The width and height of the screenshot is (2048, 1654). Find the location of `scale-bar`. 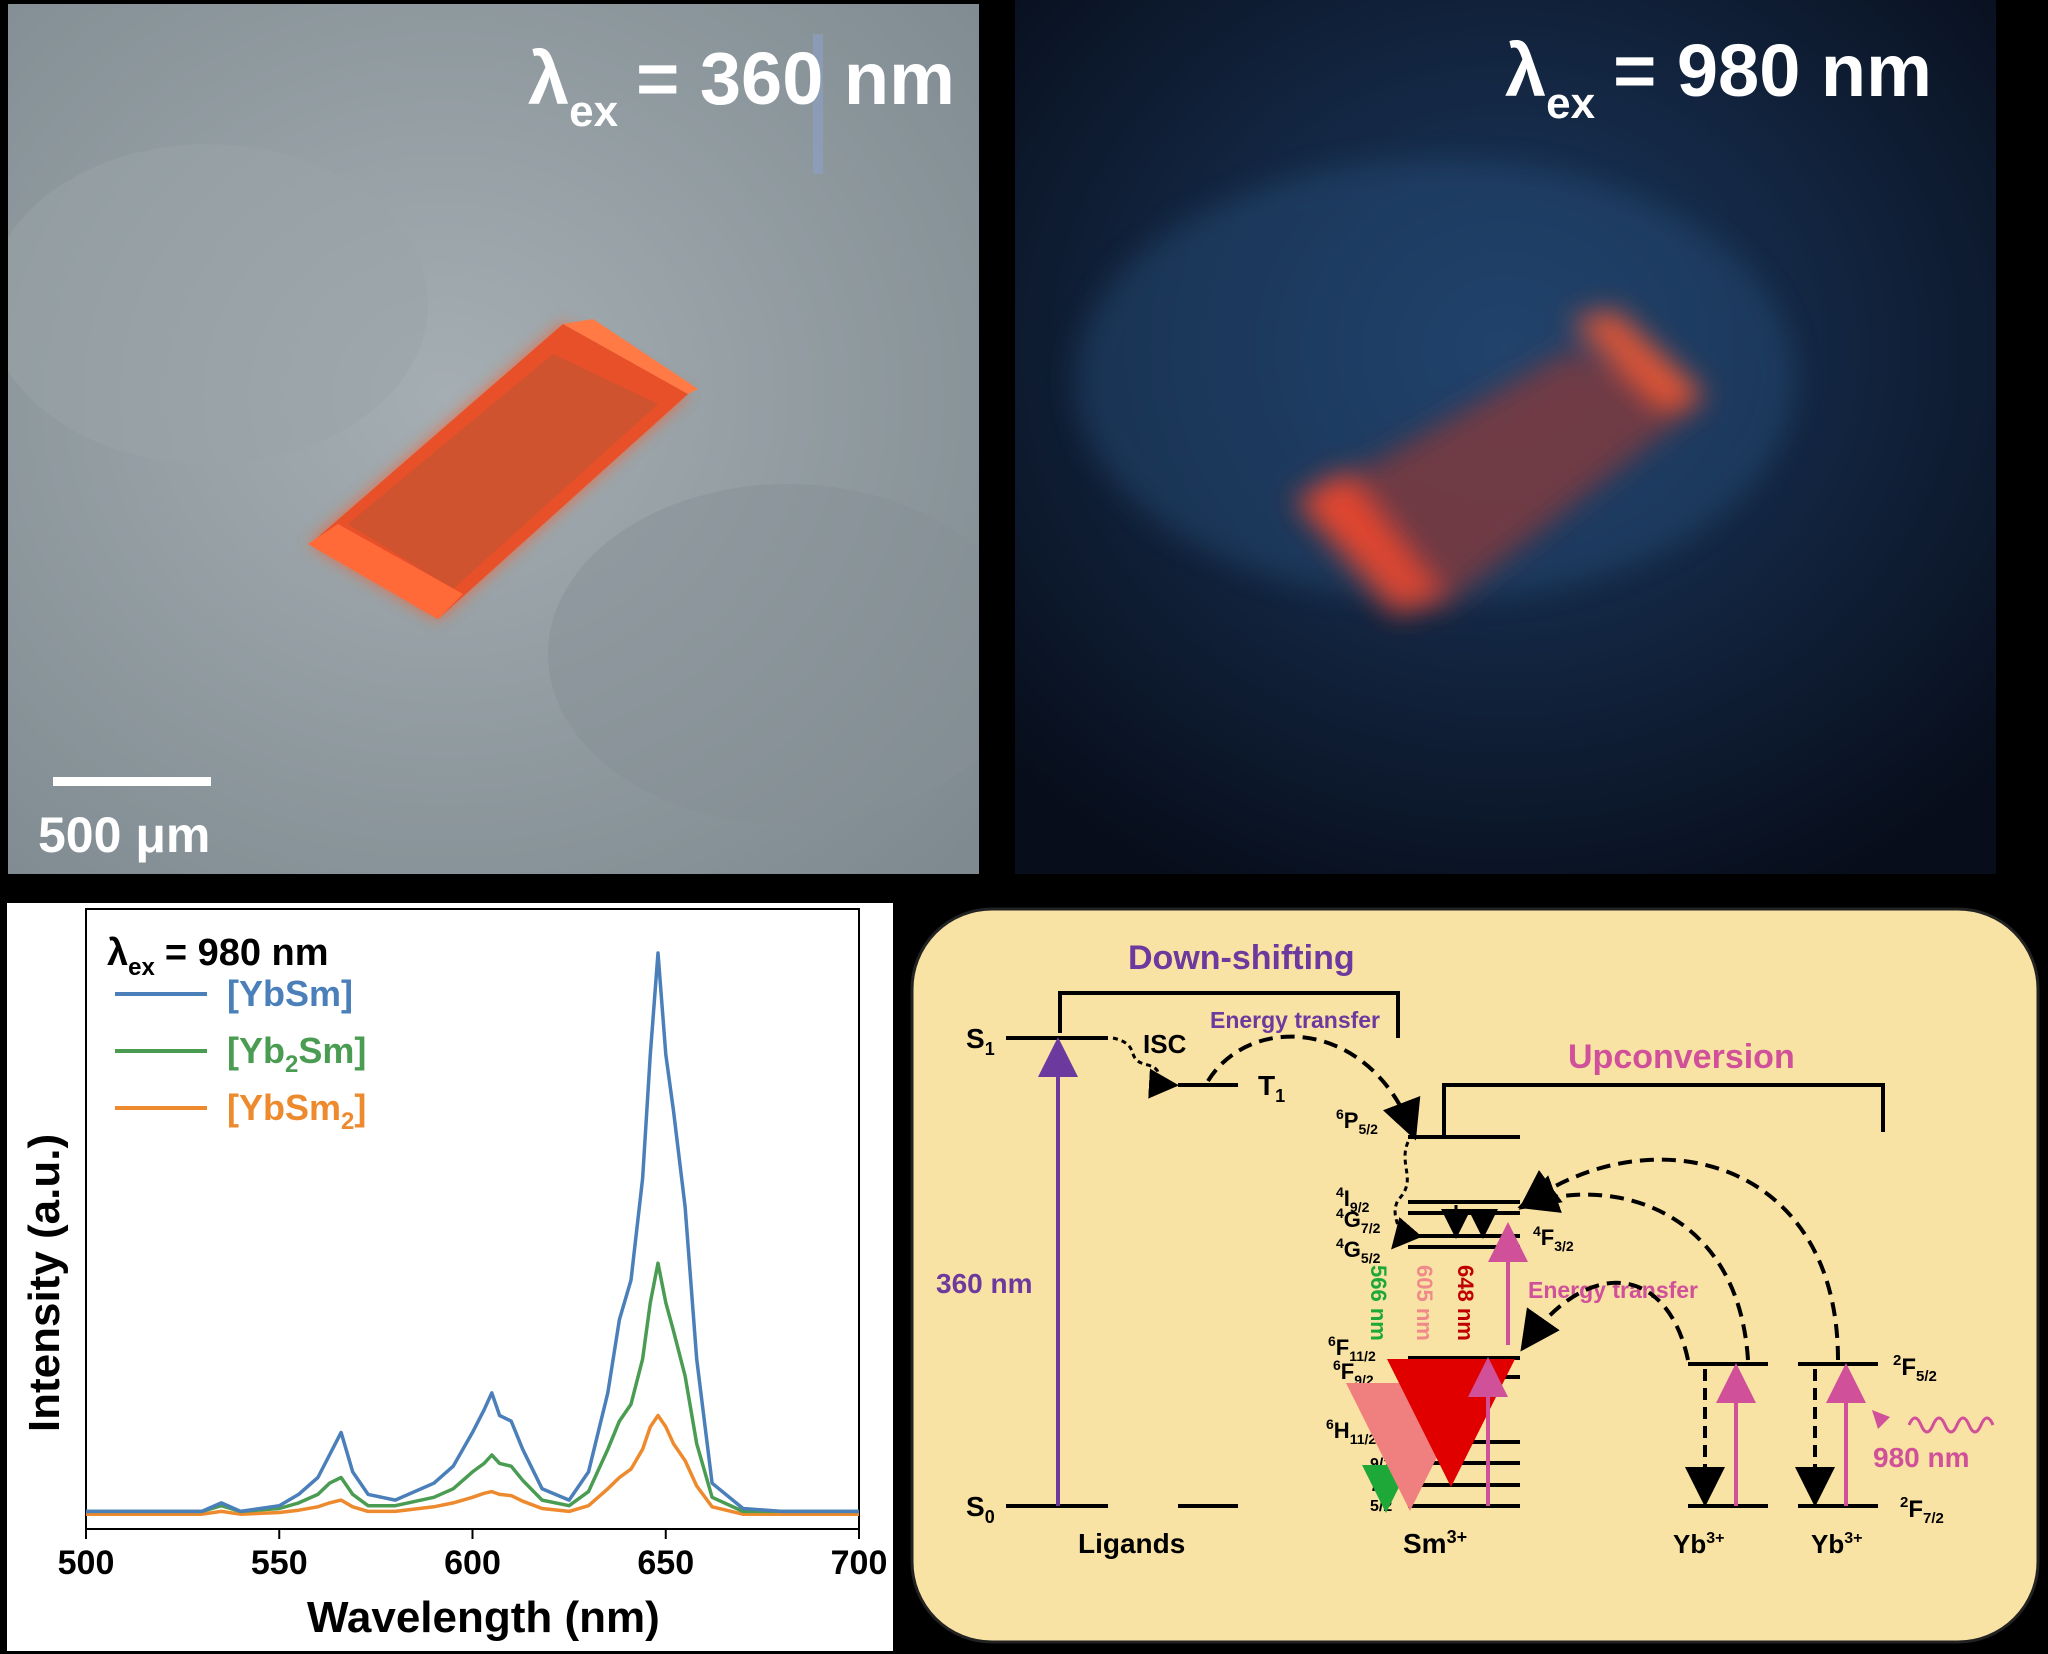

scale-bar is located at coordinates (132, 781).